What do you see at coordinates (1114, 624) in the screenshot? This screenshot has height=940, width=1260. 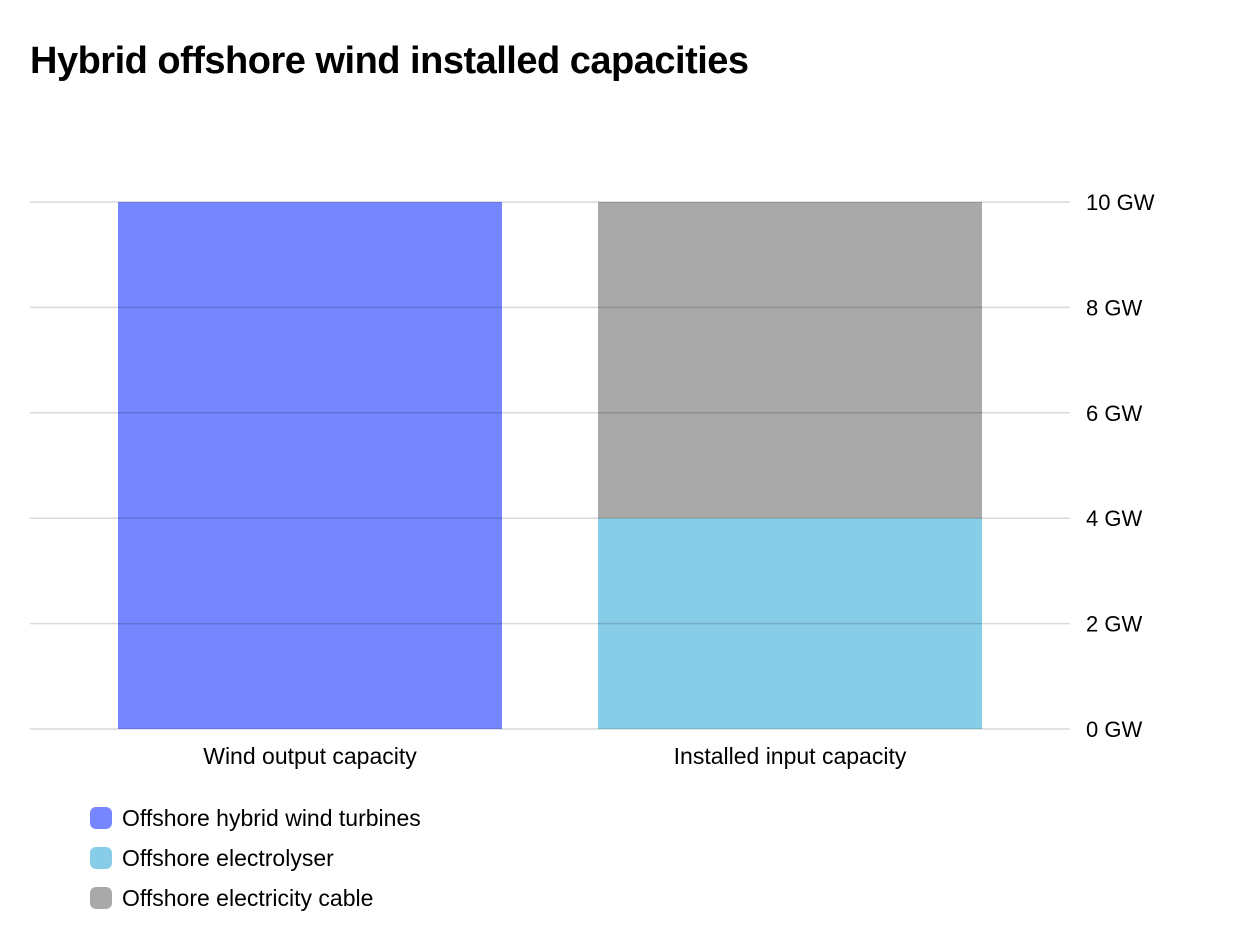 I see `y-tick-label: 2 GW` at bounding box center [1114, 624].